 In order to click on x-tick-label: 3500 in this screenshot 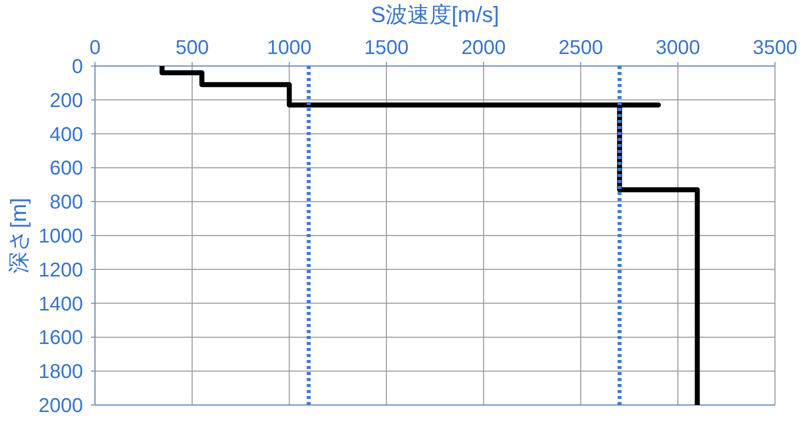, I will do `click(775, 48)`.